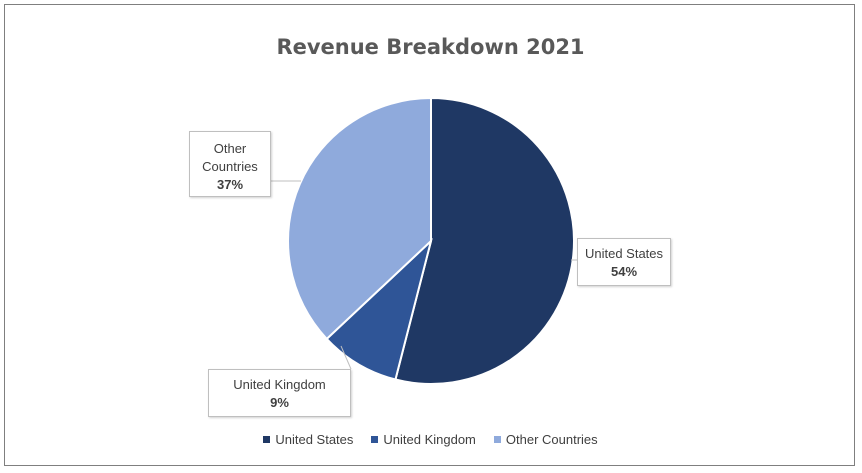  I want to click on chart-title: Revenue Breakdown 2021, so click(430, 47).